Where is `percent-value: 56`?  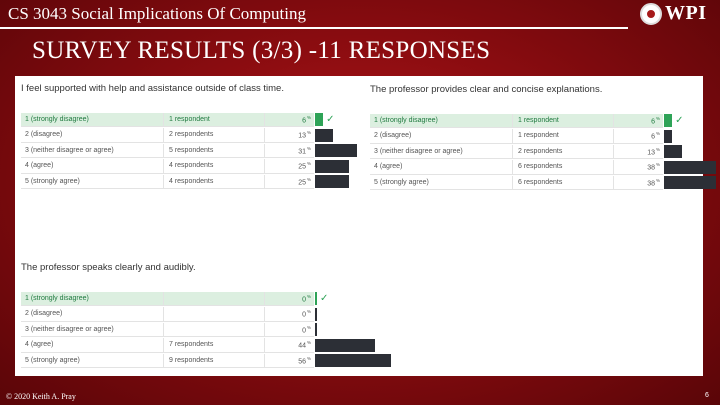 percent-value: 56 is located at coordinates (302, 361).